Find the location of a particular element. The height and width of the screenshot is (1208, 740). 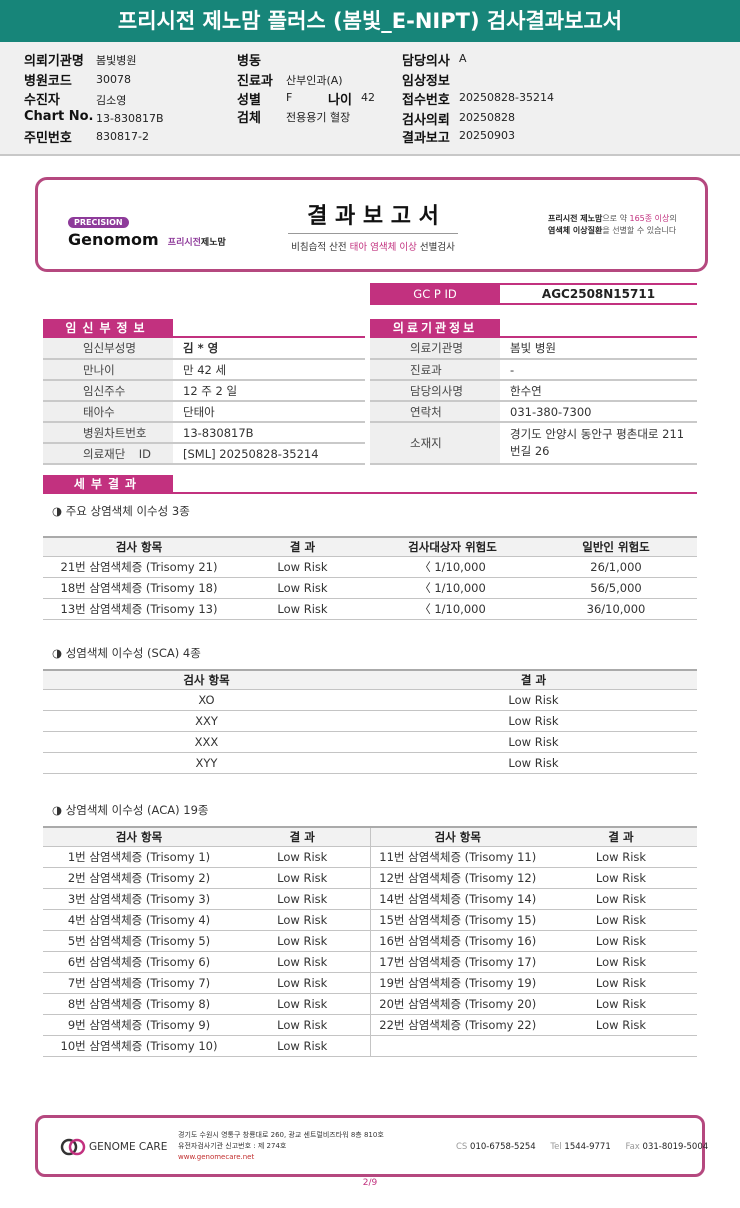

info-label: 연락처 is located at coordinates (435, 412).